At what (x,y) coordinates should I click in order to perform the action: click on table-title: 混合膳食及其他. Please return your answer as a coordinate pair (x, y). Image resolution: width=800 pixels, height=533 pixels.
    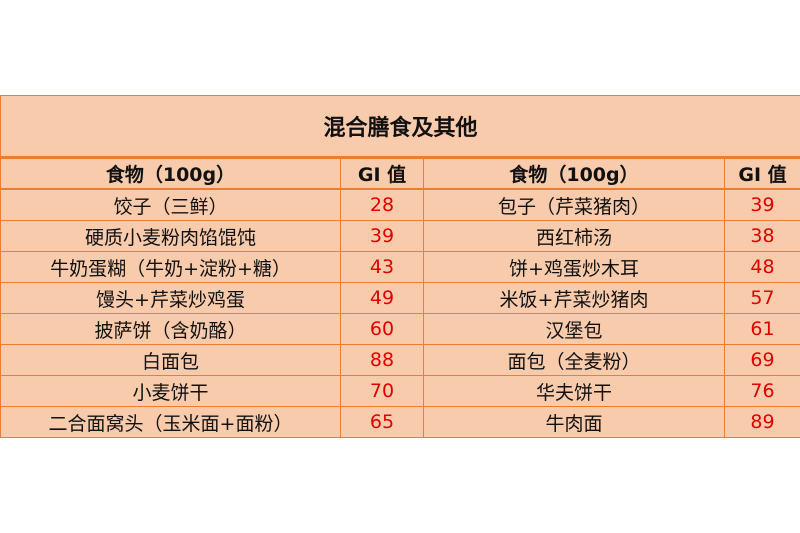
    Looking at the image, I should click on (400, 127).